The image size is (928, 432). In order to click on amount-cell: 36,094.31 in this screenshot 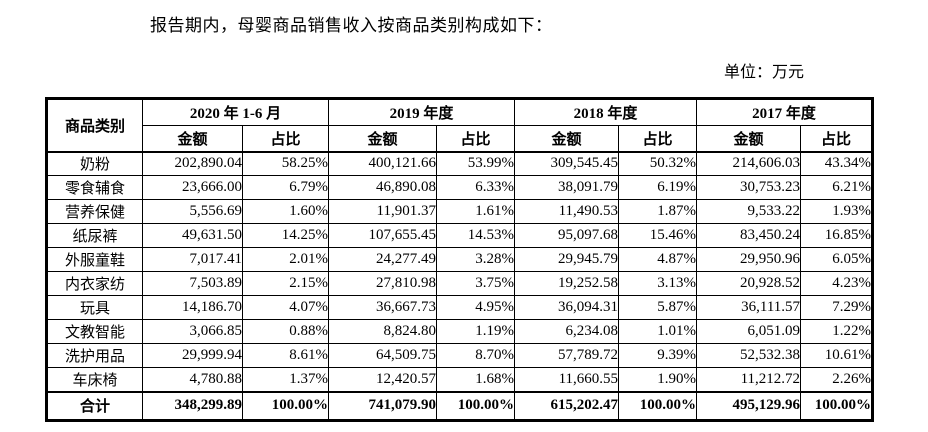, I will do `click(567, 307)`.